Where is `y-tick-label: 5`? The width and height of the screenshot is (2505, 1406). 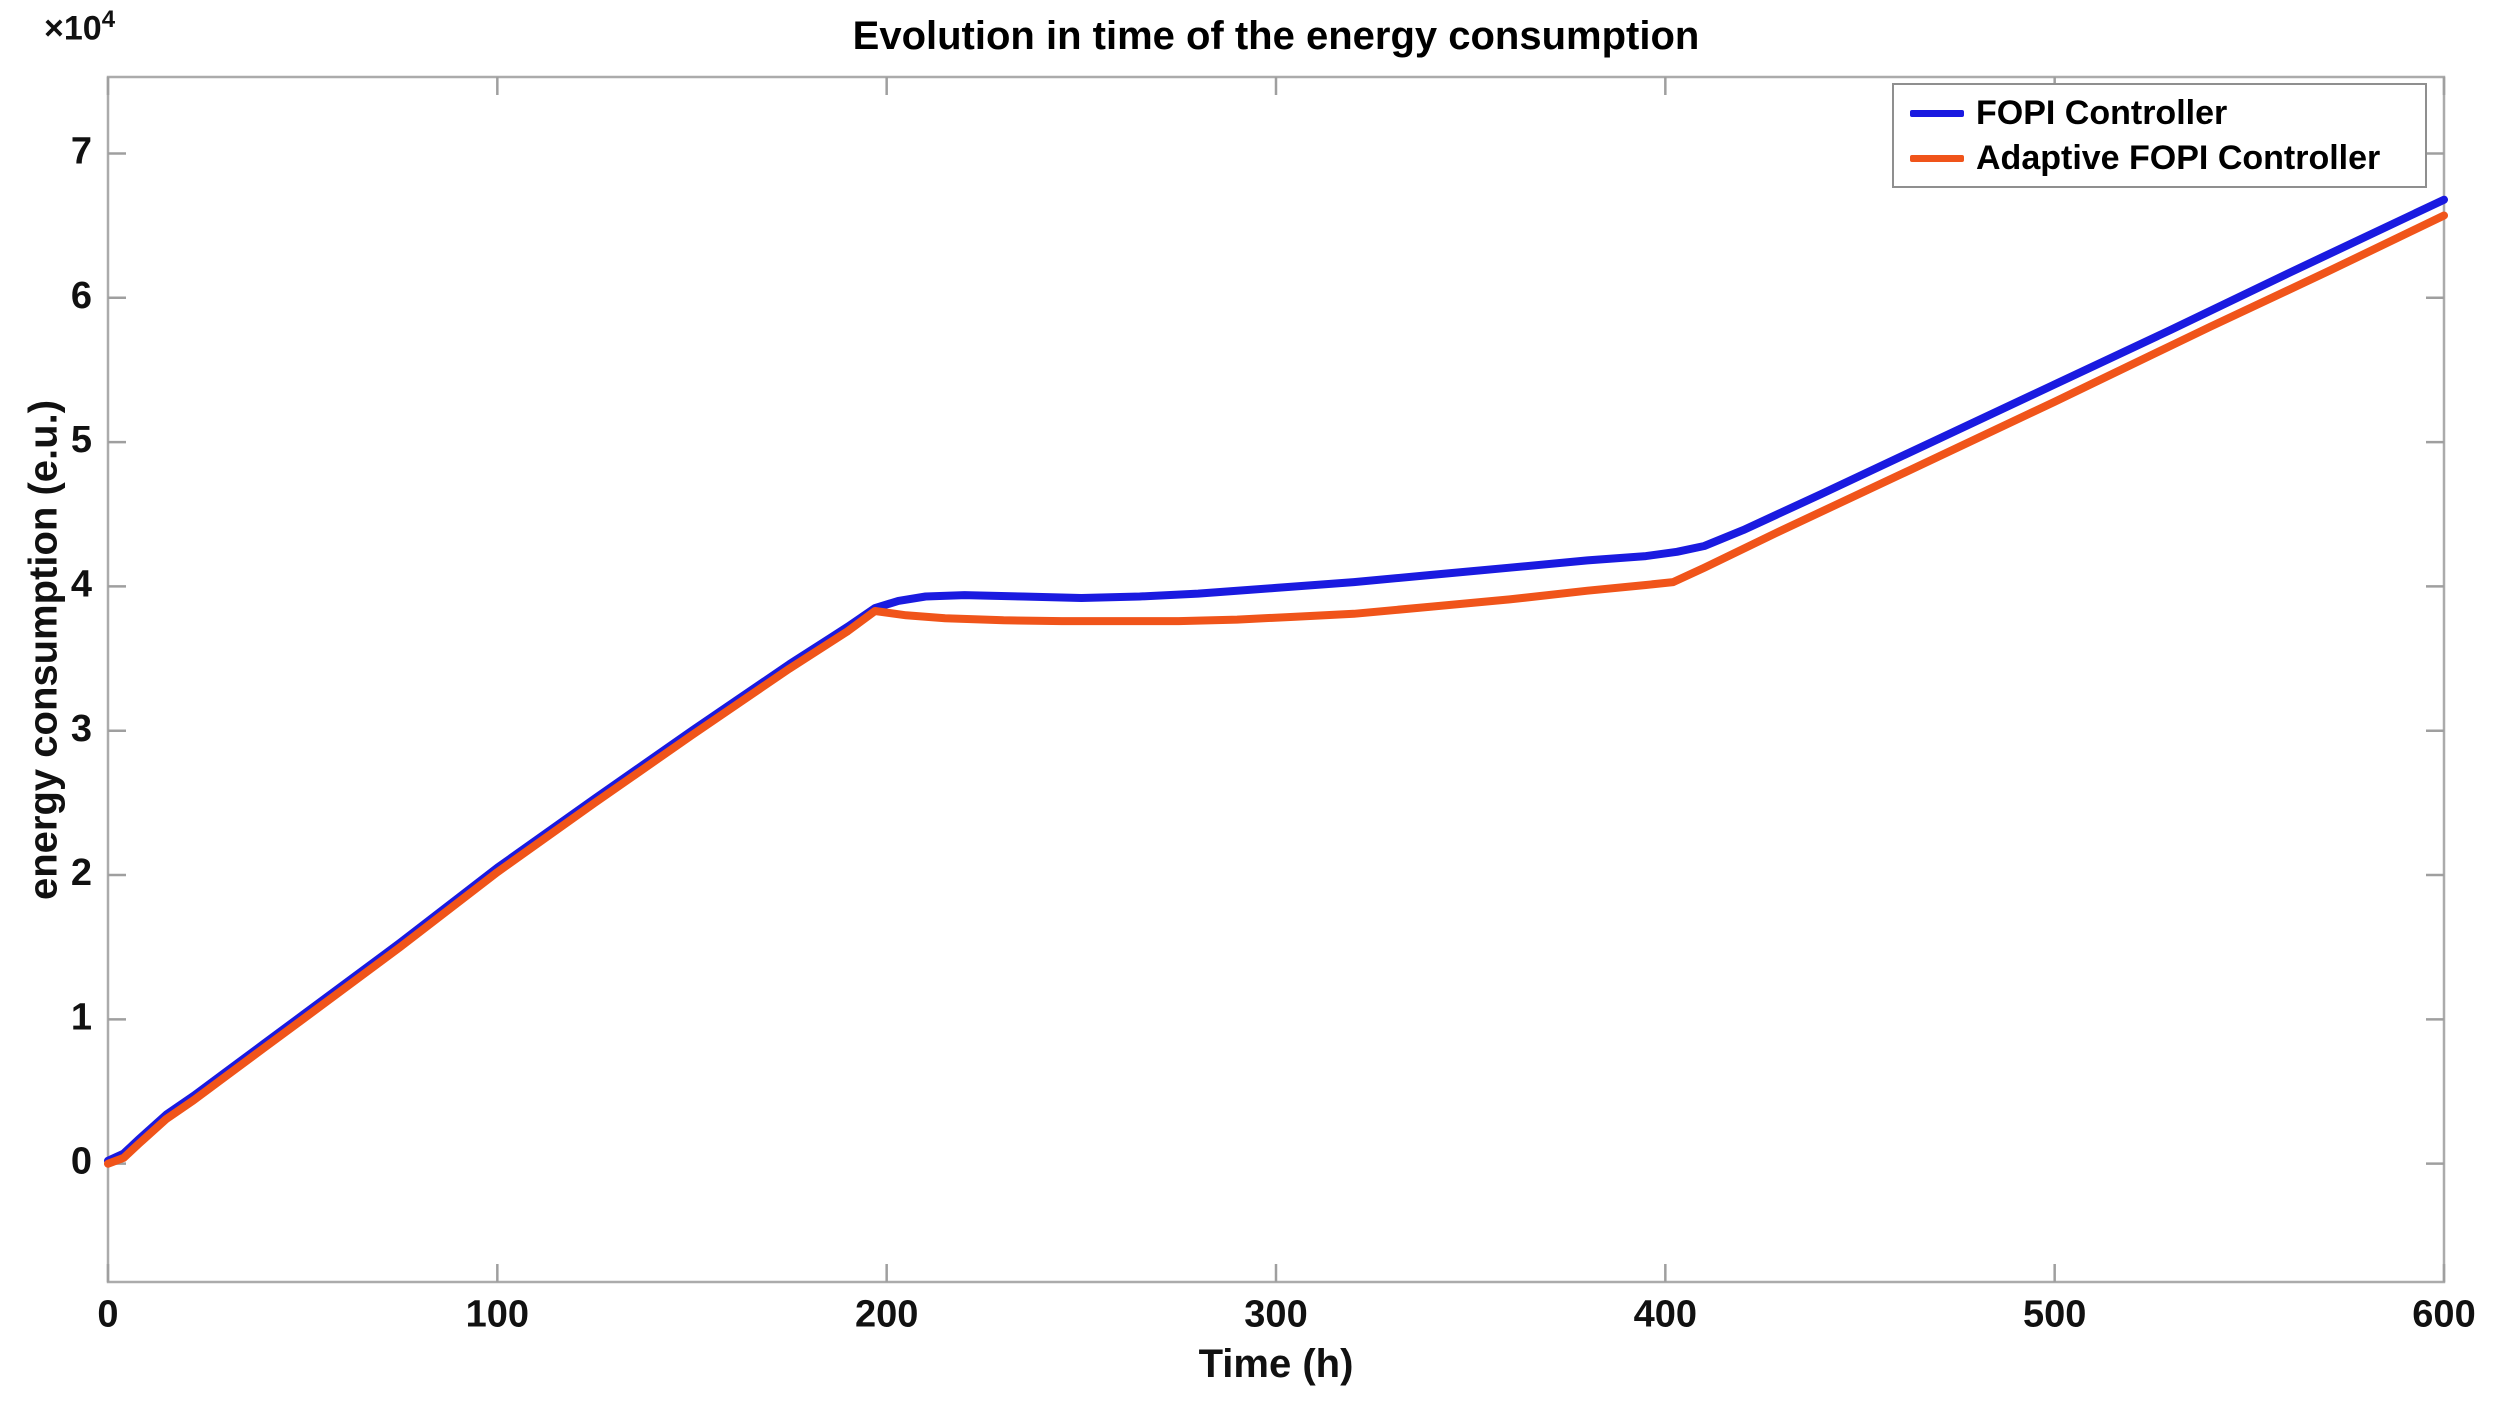 y-tick-label: 5 is located at coordinates (81, 440).